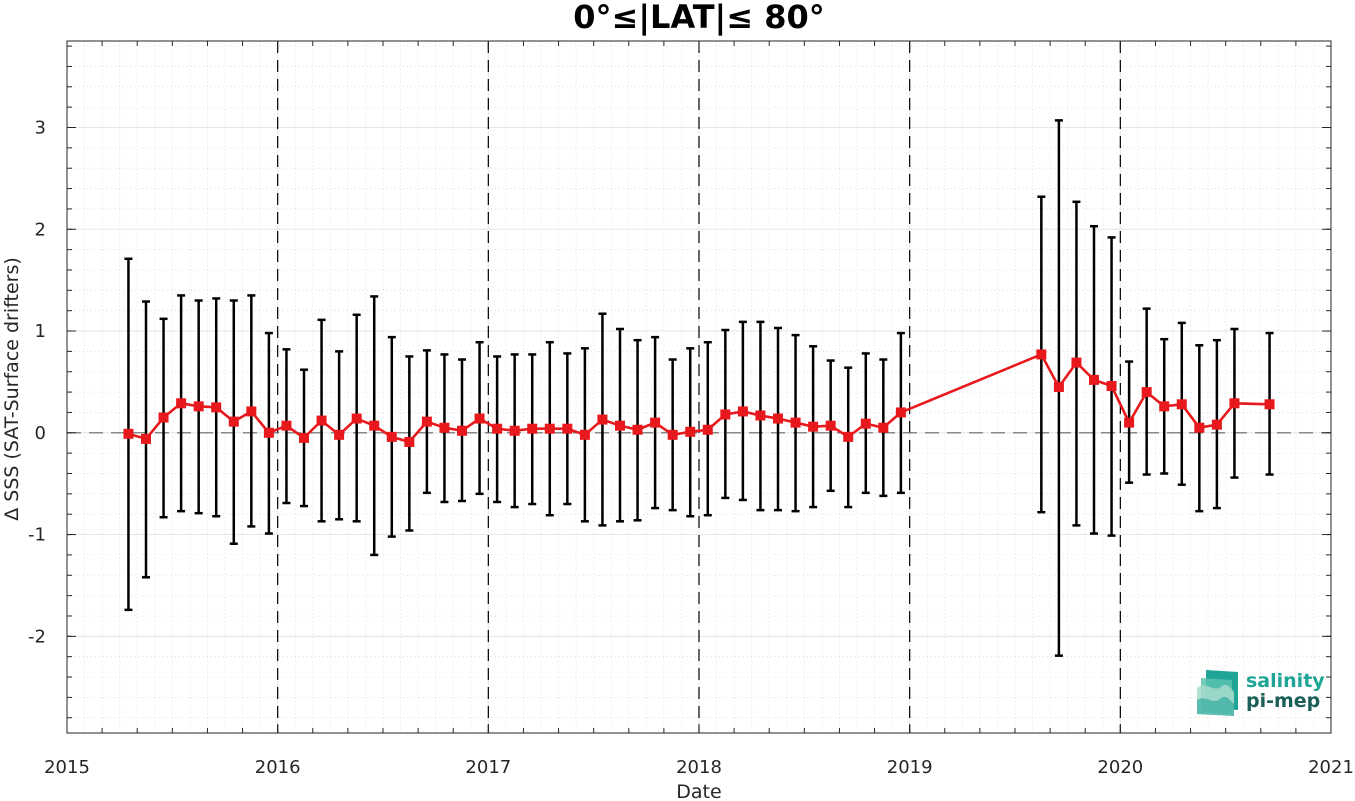 The width and height of the screenshot is (1355, 801). I want to click on x-tick-label: 2020, so click(1120, 767).